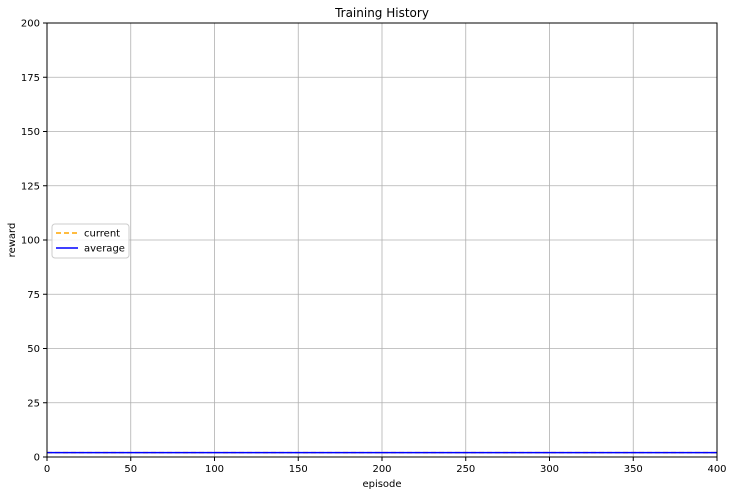  Describe the element at coordinates (381, 469) in the screenshot. I see `x-tick-label: 200` at that location.